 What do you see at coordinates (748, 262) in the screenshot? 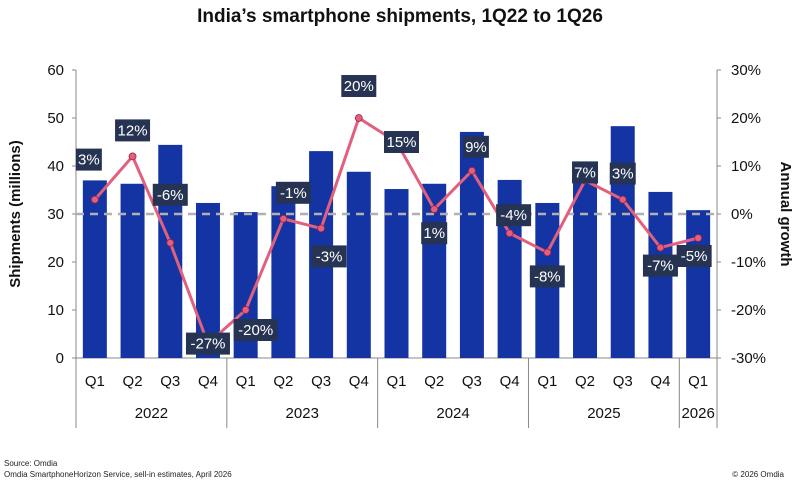
I see `right-tick-label: -10%` at bounding box center [748, 262].